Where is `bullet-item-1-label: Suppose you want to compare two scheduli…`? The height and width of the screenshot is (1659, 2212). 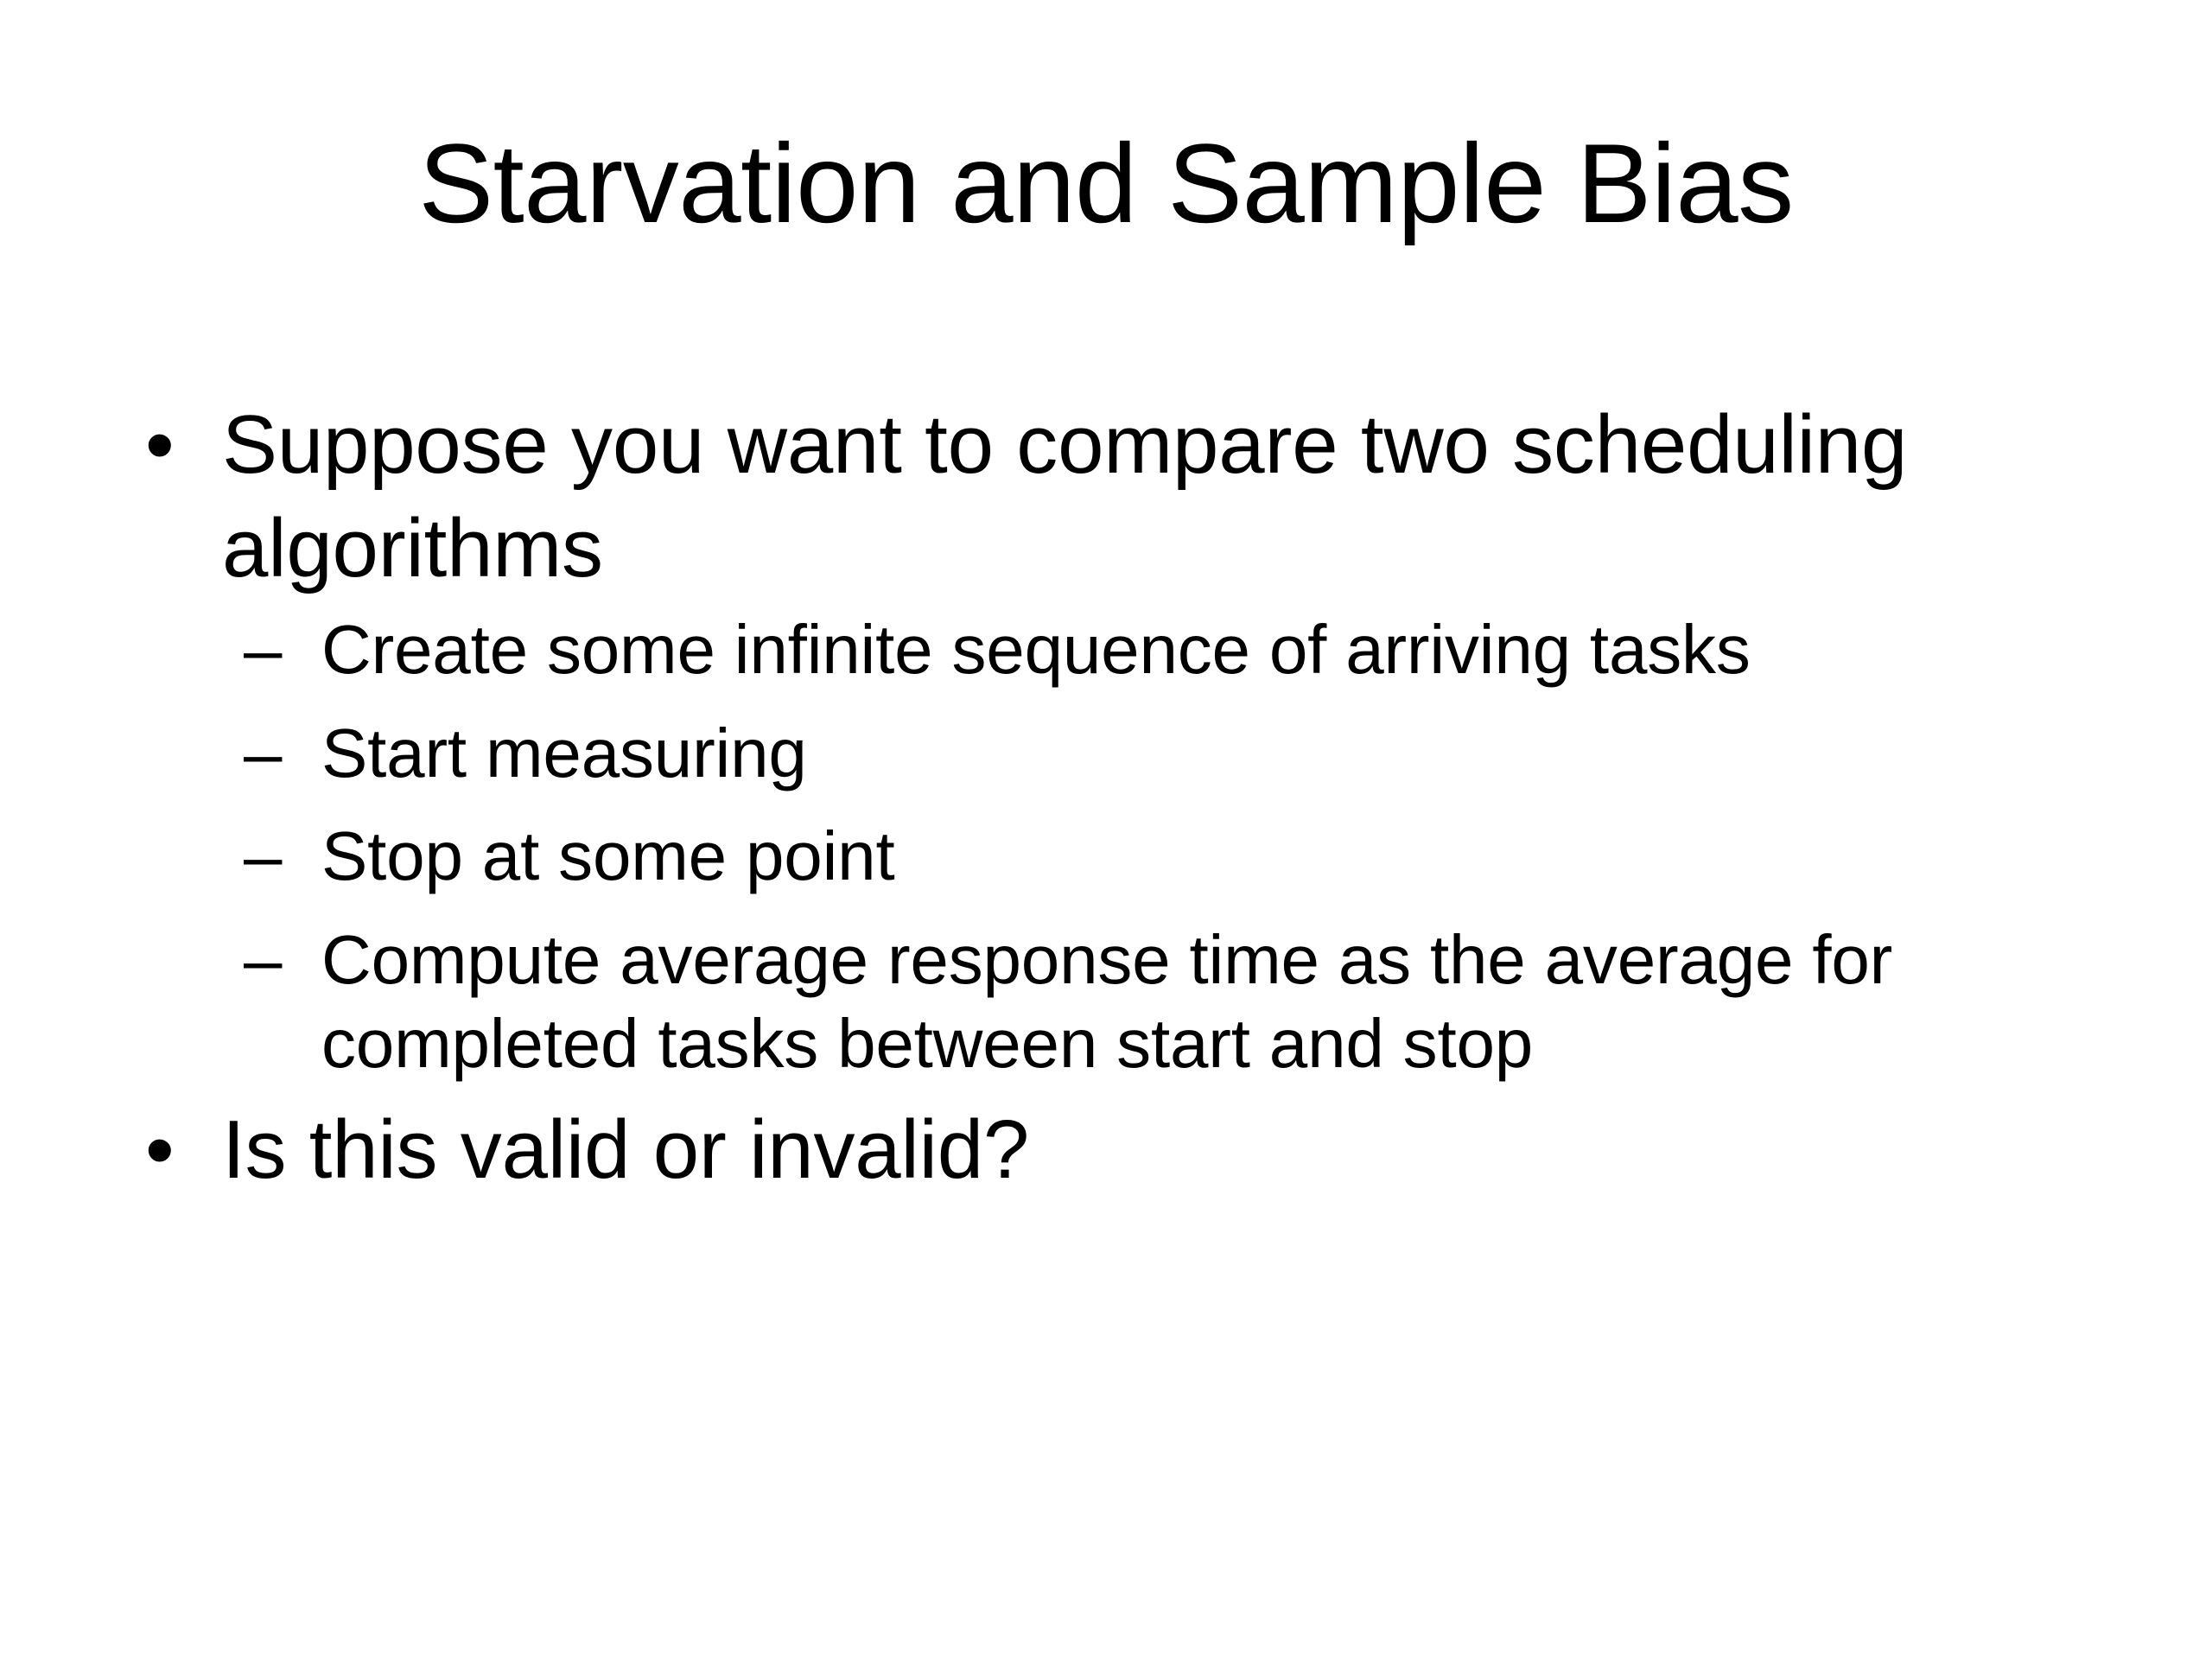
bullet-item-1-label: Suppose you want to compare two scheduli… is located at coordinates (1065, 496).